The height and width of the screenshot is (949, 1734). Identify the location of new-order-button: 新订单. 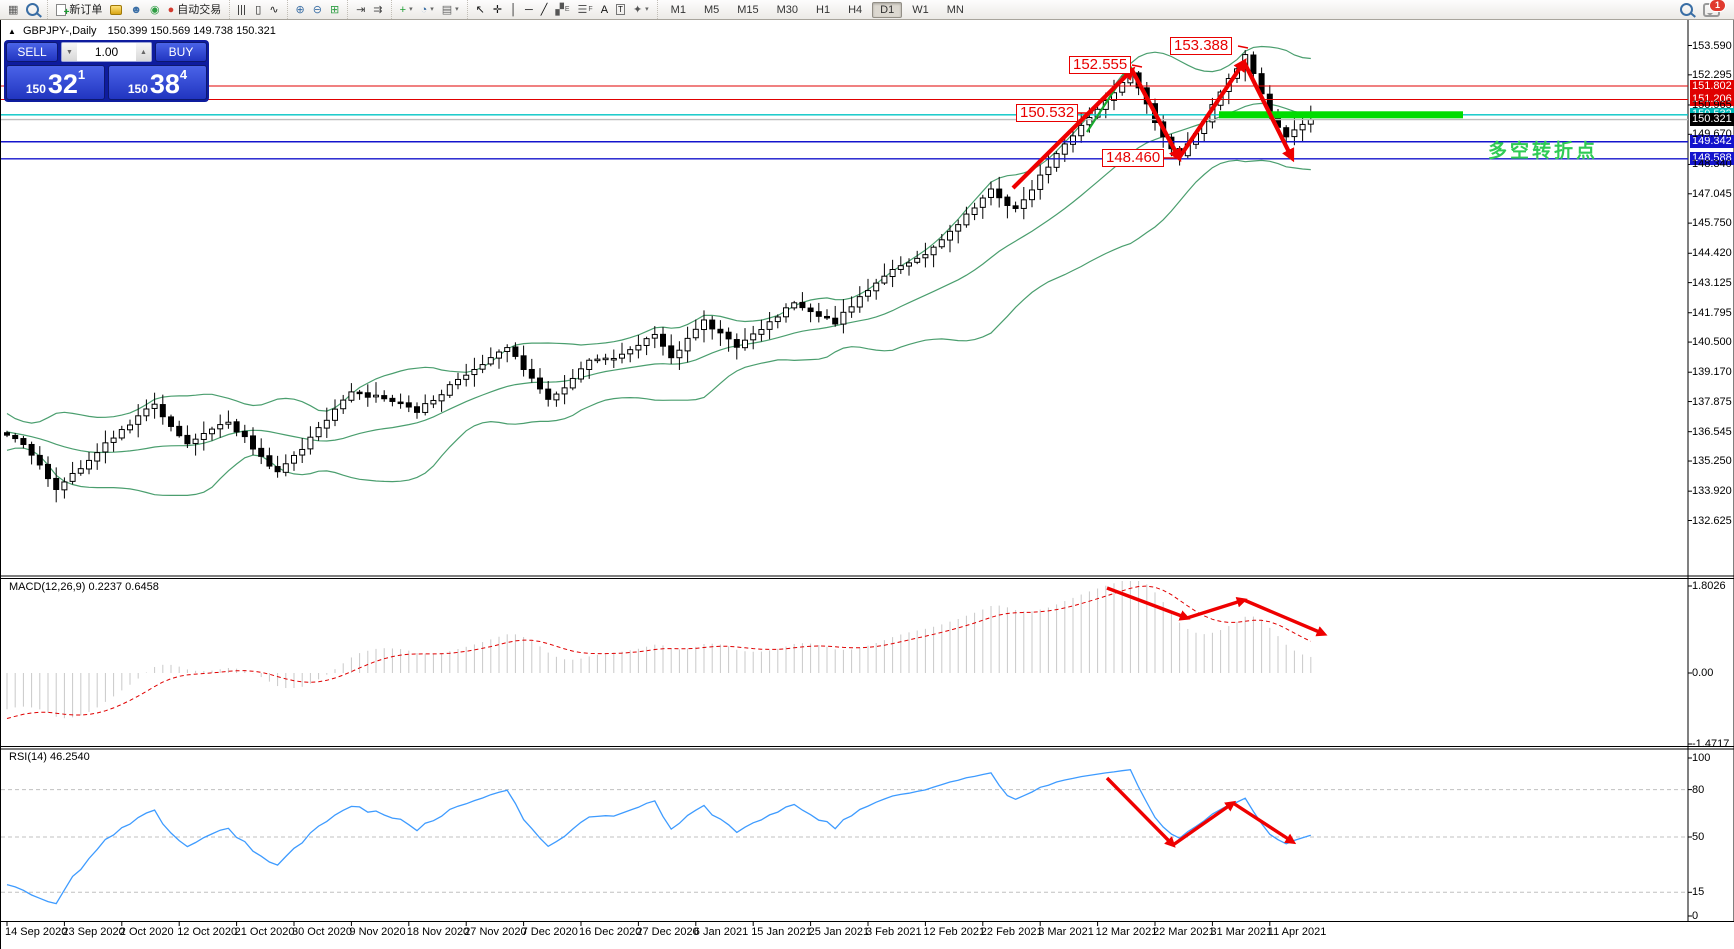
(79, 11).